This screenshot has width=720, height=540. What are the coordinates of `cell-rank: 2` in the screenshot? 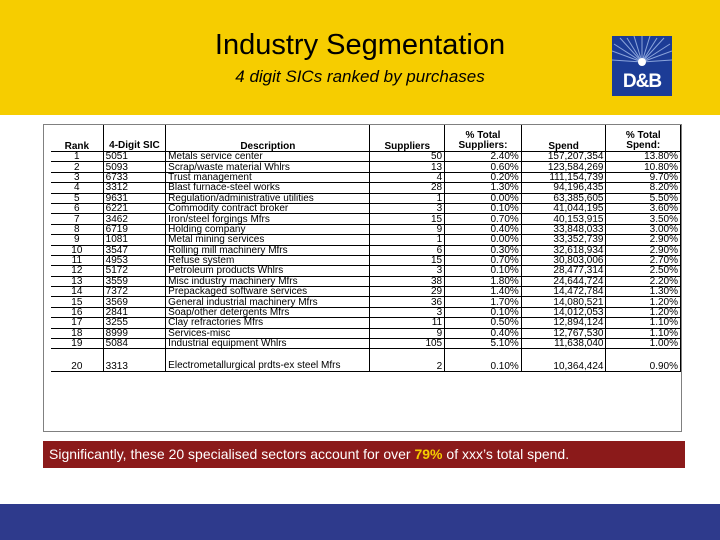 It's located at (77, 167).